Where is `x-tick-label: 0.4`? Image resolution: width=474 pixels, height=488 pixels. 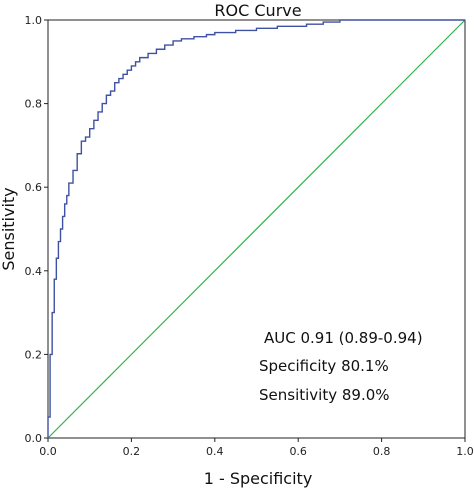
x-tick-label: 0.4 is located at coordinates (215, 451).